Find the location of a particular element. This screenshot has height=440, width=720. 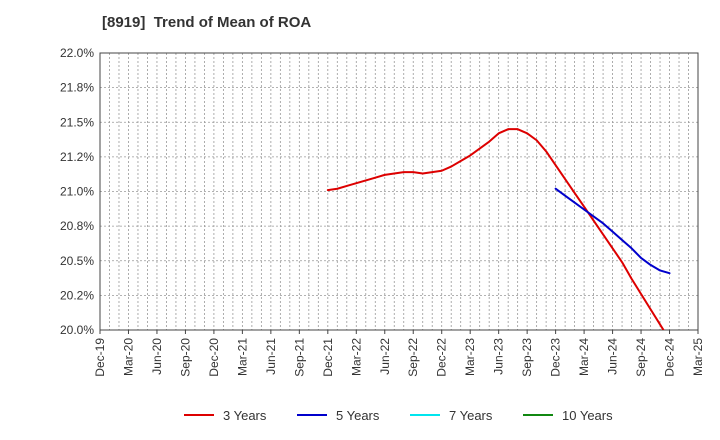

x-tick-label: Sep-23 is located at coordinates (527, 357).